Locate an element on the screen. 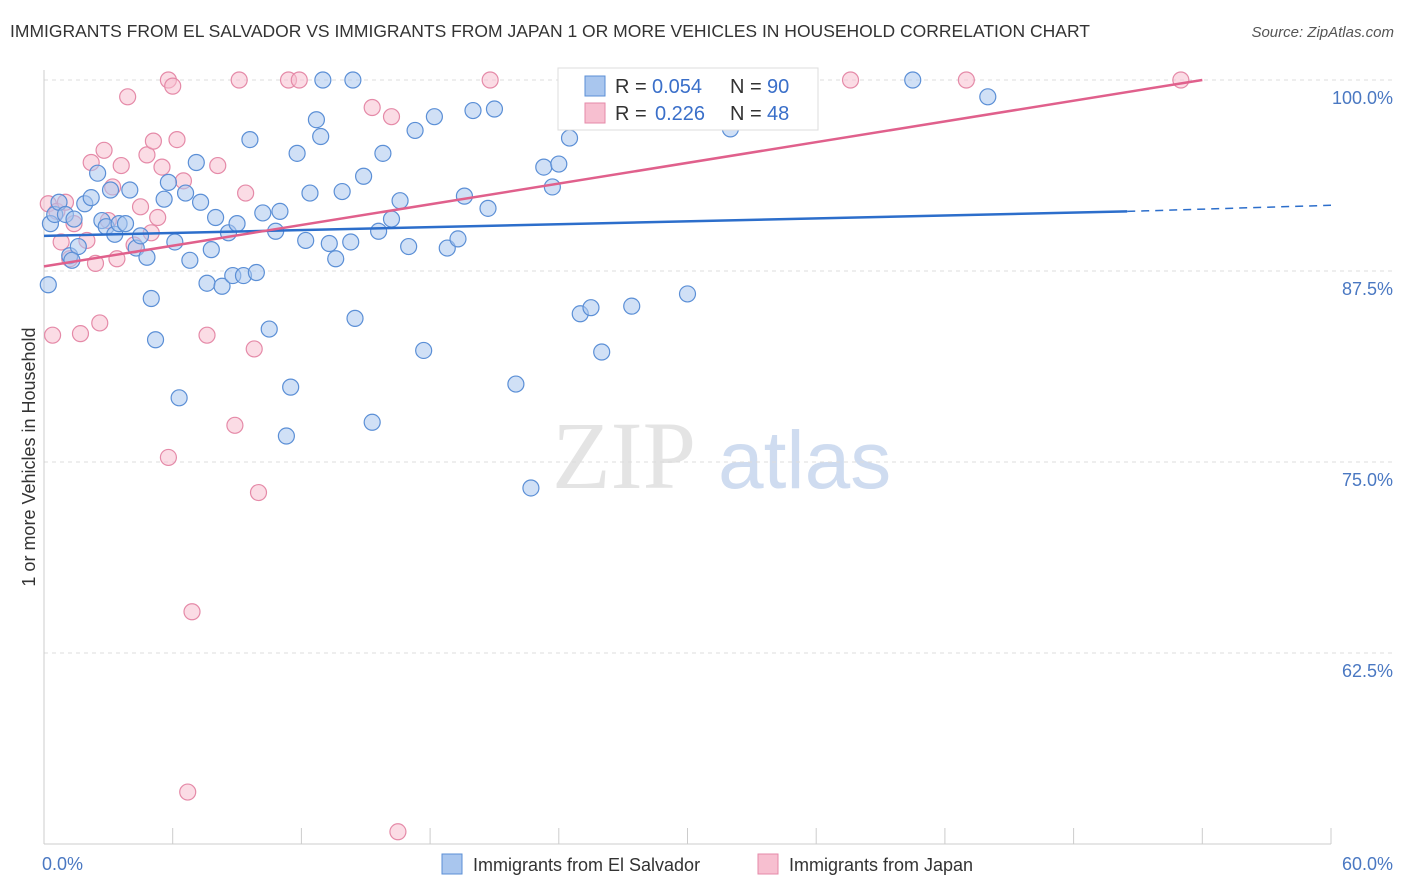 The width and height of the screenshot is (1406, 892). x-tick-label-min: 0.0% is located at coordinates (62, 864).